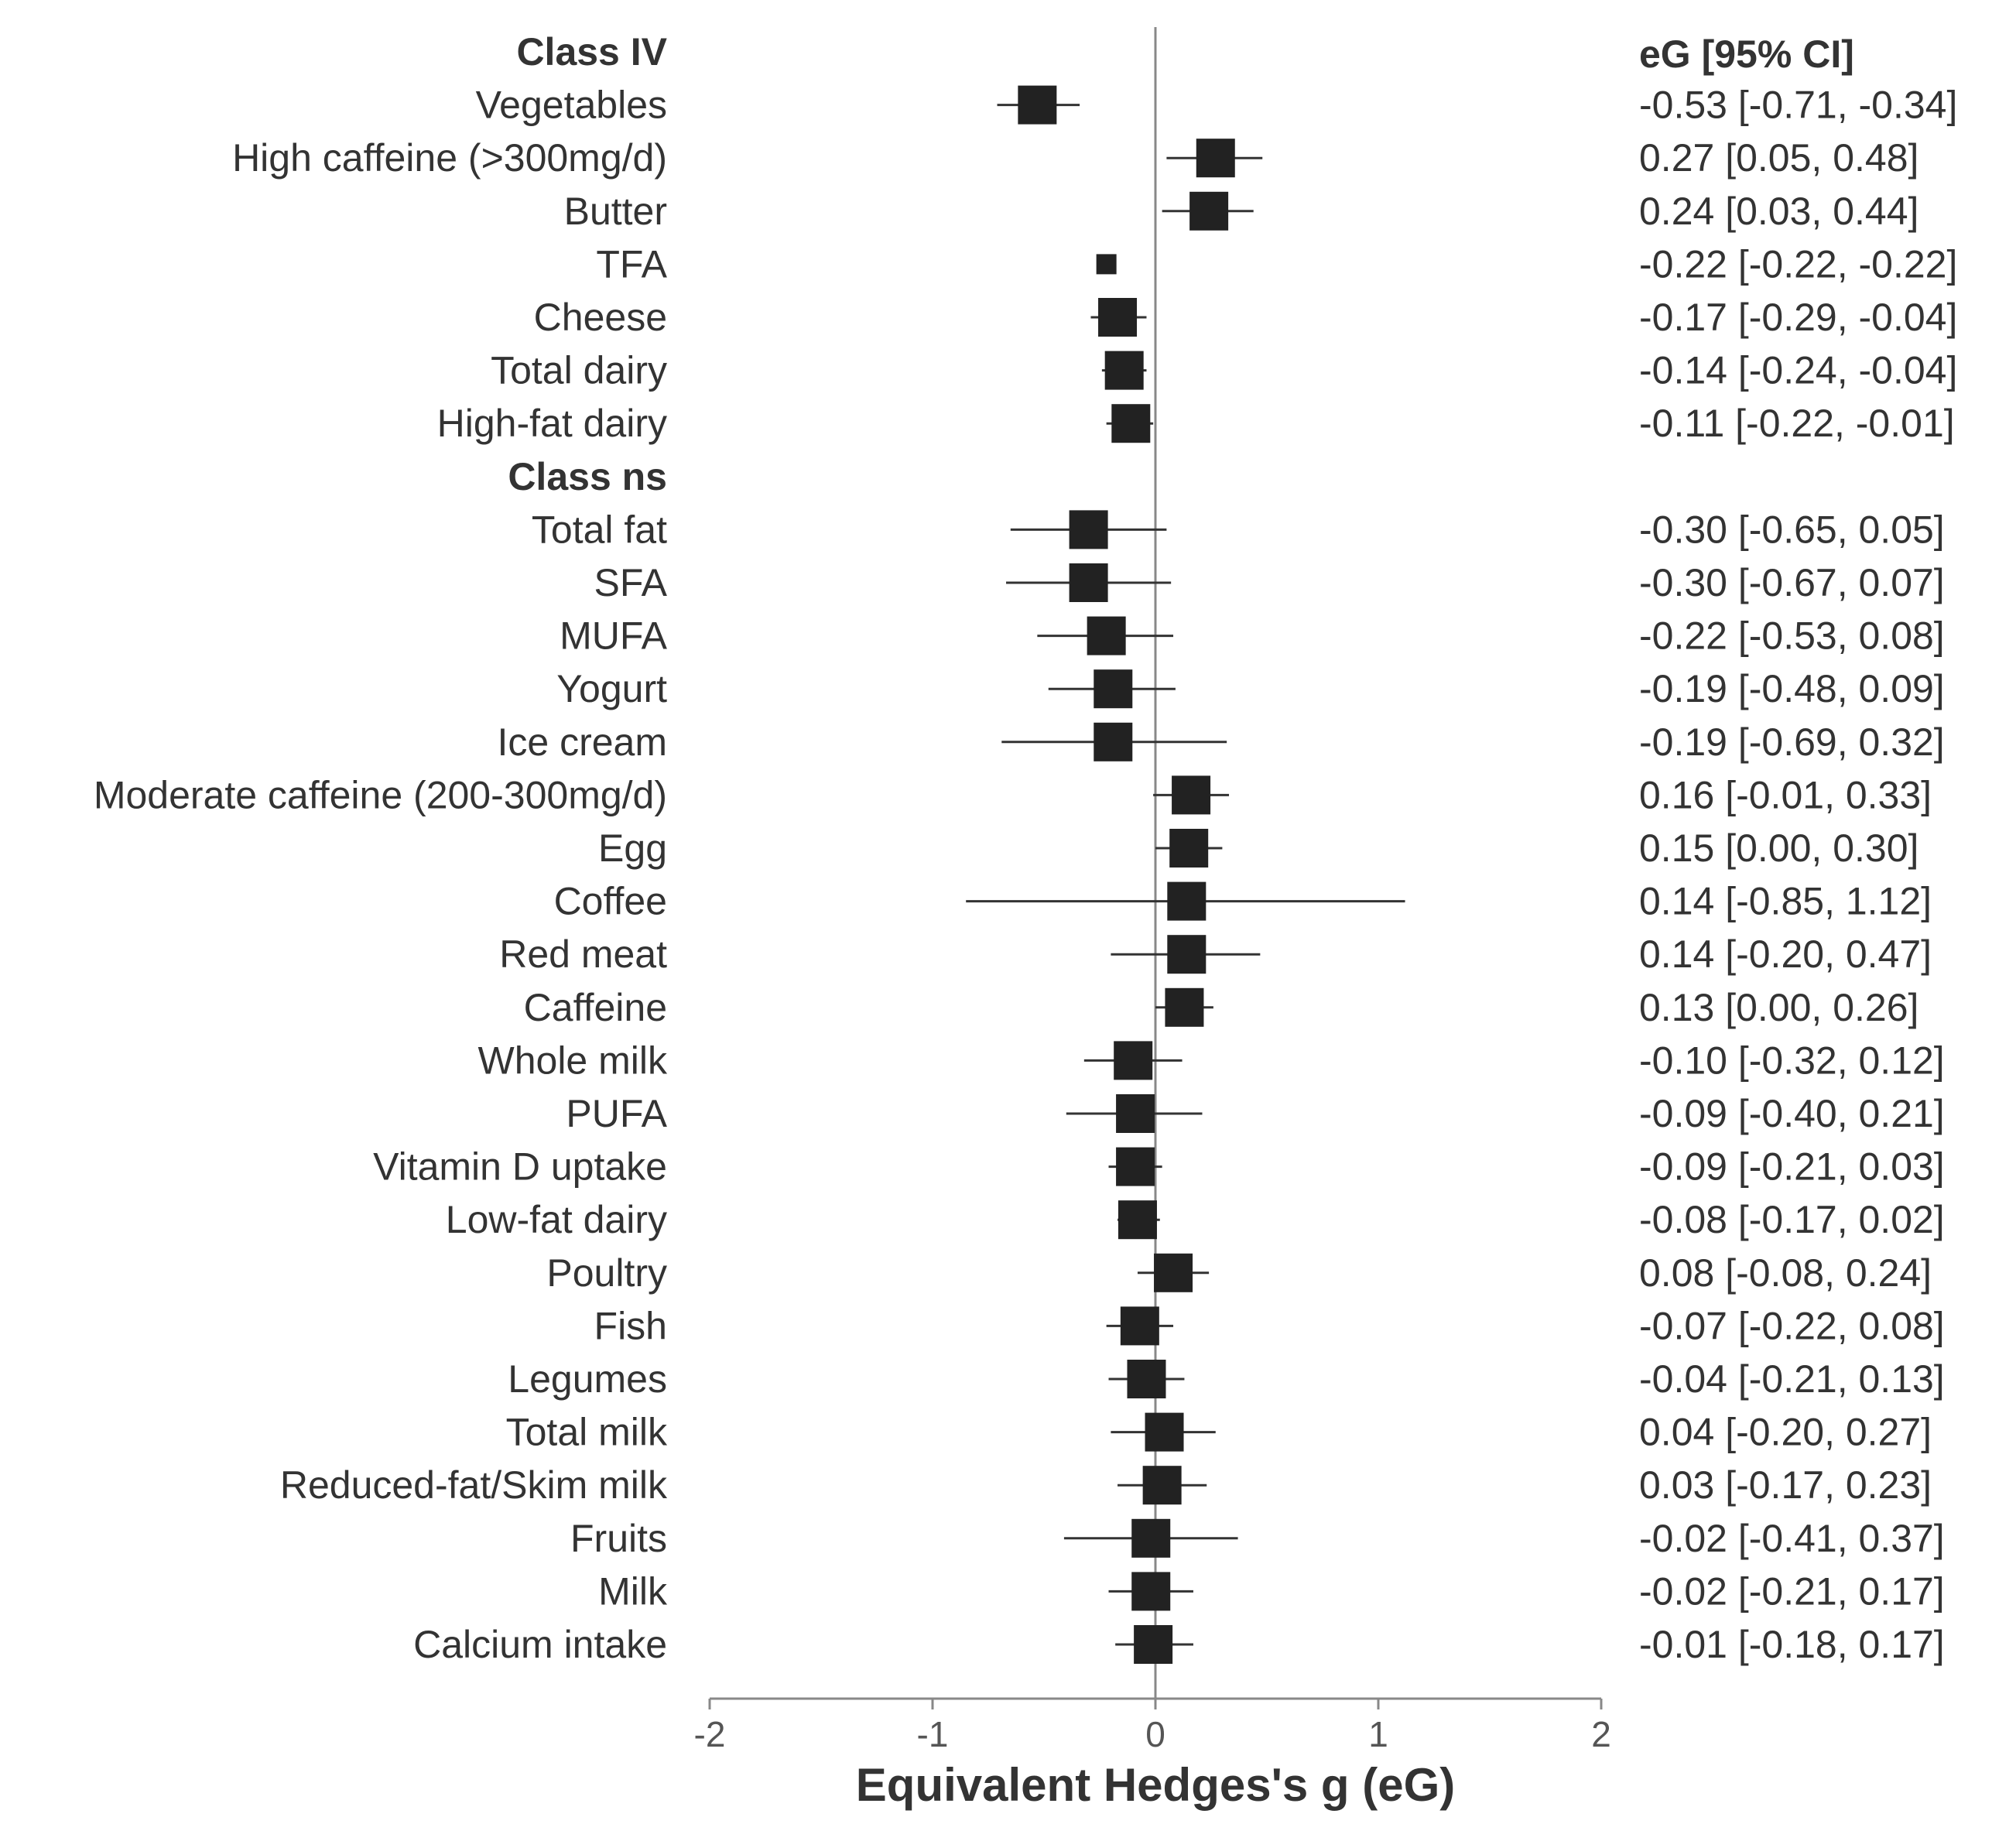 This screenshot has width=2016, height=1824. I want to click on row-label: Caffeine, so click(595, 1007).